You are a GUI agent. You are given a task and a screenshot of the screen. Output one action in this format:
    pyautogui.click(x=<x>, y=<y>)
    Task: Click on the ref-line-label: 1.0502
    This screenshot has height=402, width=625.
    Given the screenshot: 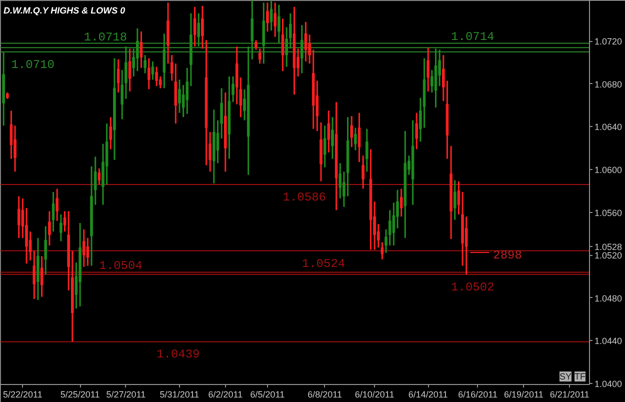 What is the action you would take?
    pyautogui.click(x=472, y=287)
    